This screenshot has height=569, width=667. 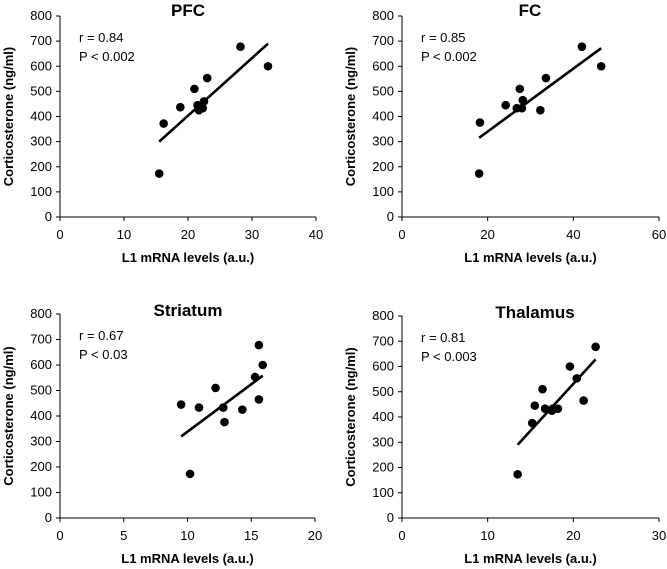 I want to click on chart-title: FC, so click(x=530, y=10).